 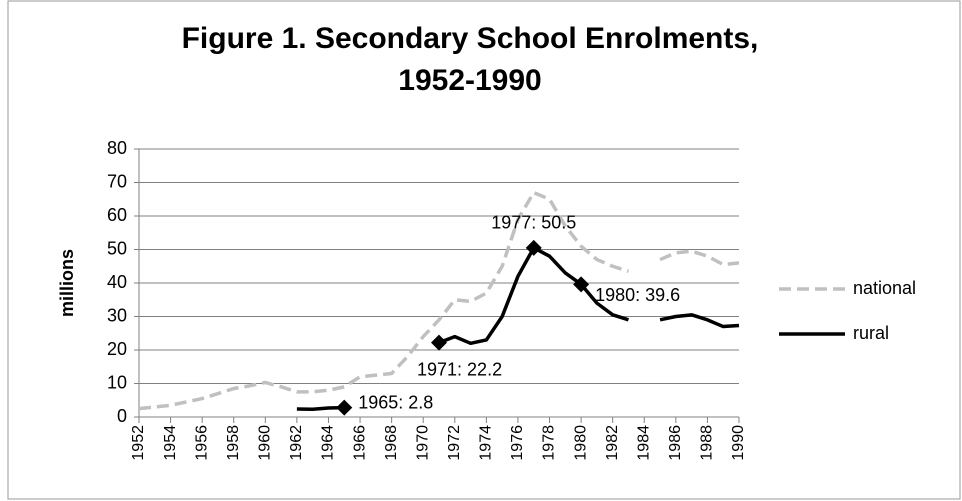 What do you see at coordinates (233, 443) in the screenshot?
I see `x-tick-label: 1958` at bounding box center [233, 443].